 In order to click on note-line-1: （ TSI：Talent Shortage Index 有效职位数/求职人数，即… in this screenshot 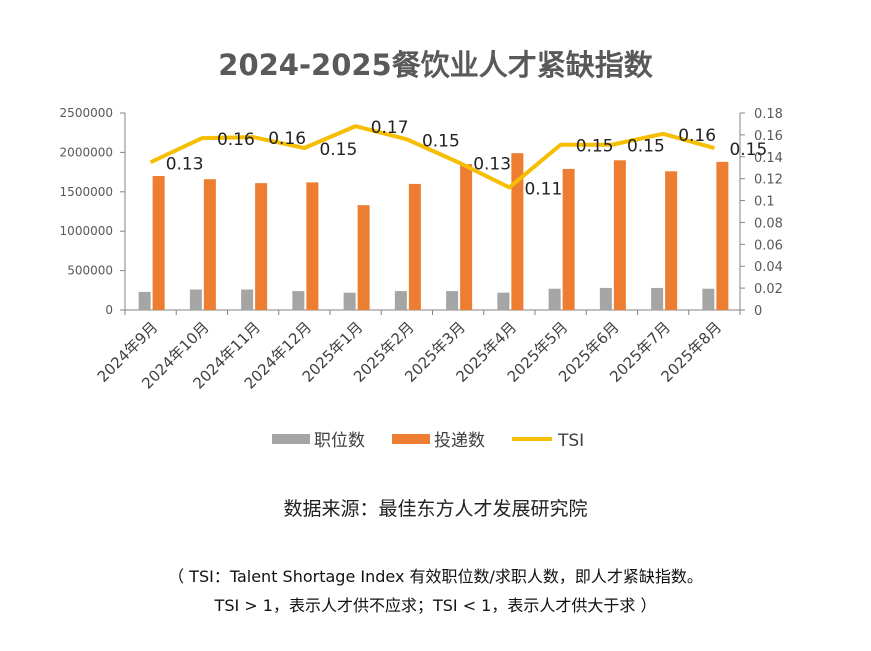, I will do `click(435, 576)`.